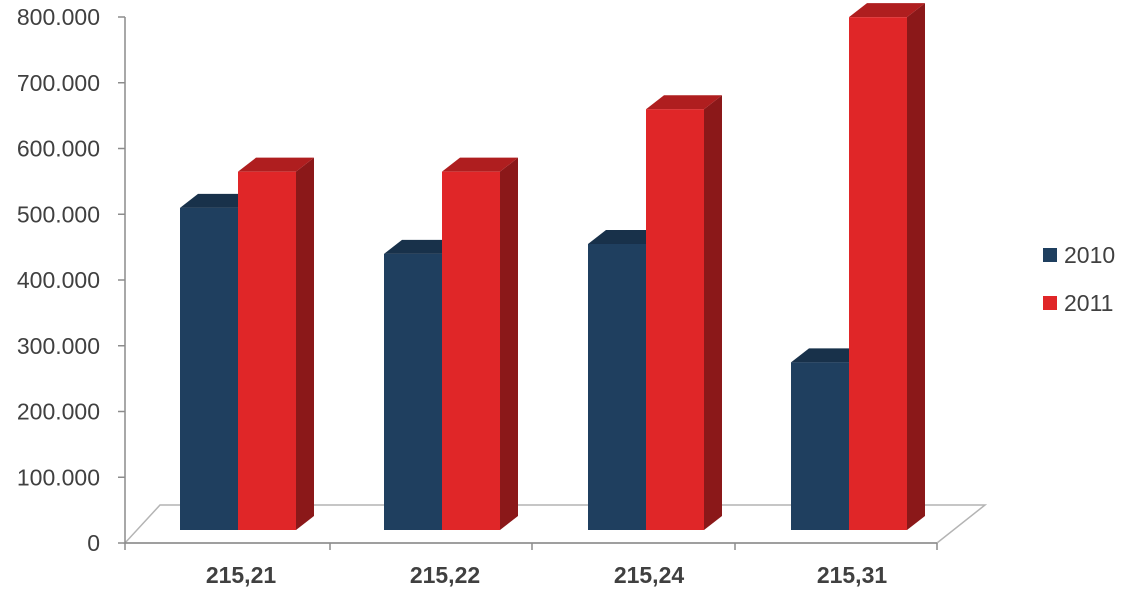 This screenshot has width=1122, height=589. I want to click on y-tick-label: 100.000, so click(58, 477).